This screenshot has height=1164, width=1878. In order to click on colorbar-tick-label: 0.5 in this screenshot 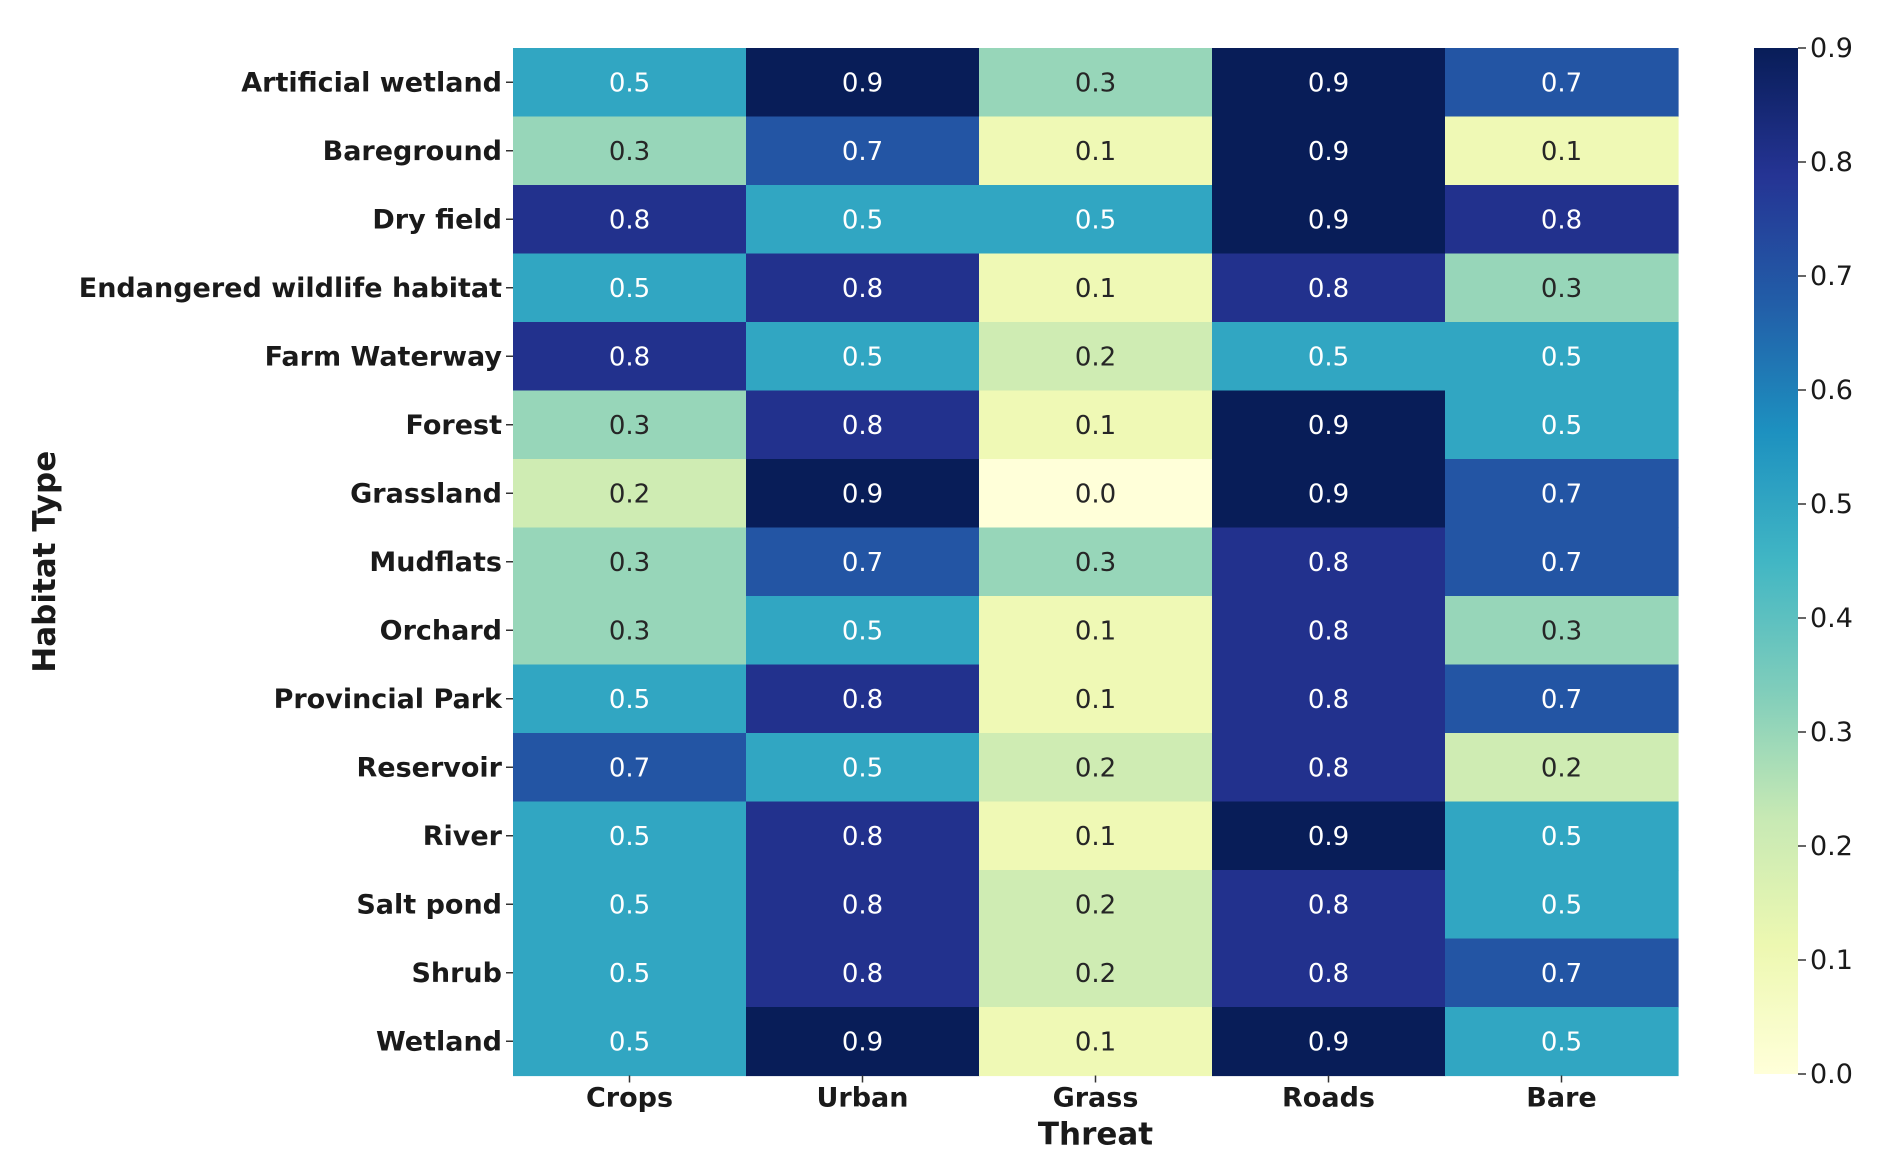, I will do `click(1831, 504)`.